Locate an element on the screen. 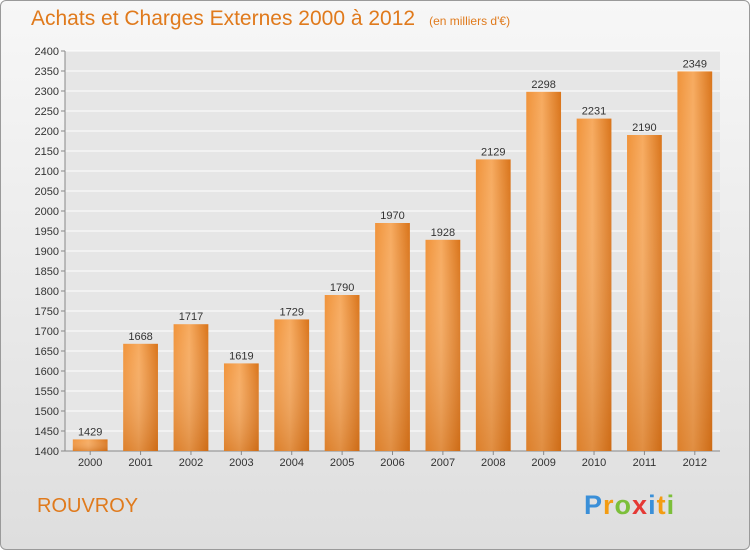 This screenshot has width=750, height=550. y-tick-label: 2150 is located at coordinates (47, 152).